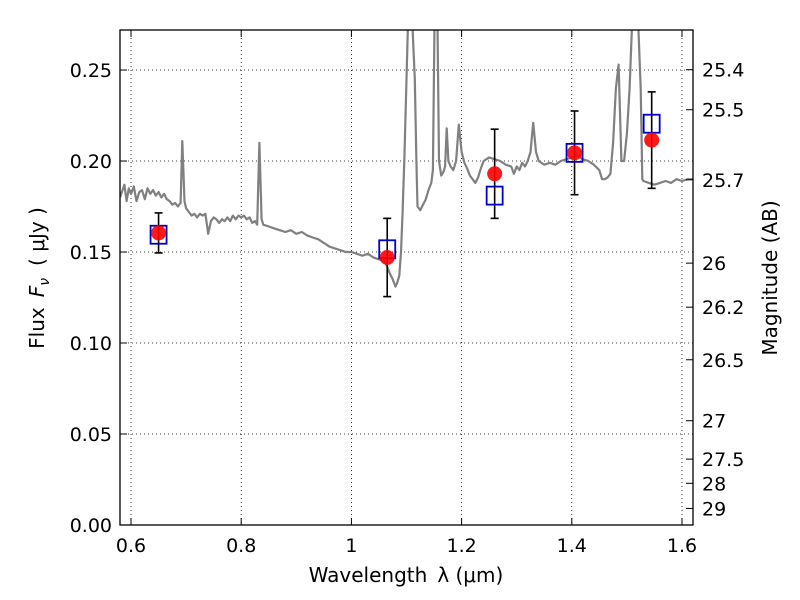 This screenshot has height=600, width=800. Describe the element at coordinates (770, 277) in the screenshot. I see `y2-axis-label: Magnitude (AB)` at that location.